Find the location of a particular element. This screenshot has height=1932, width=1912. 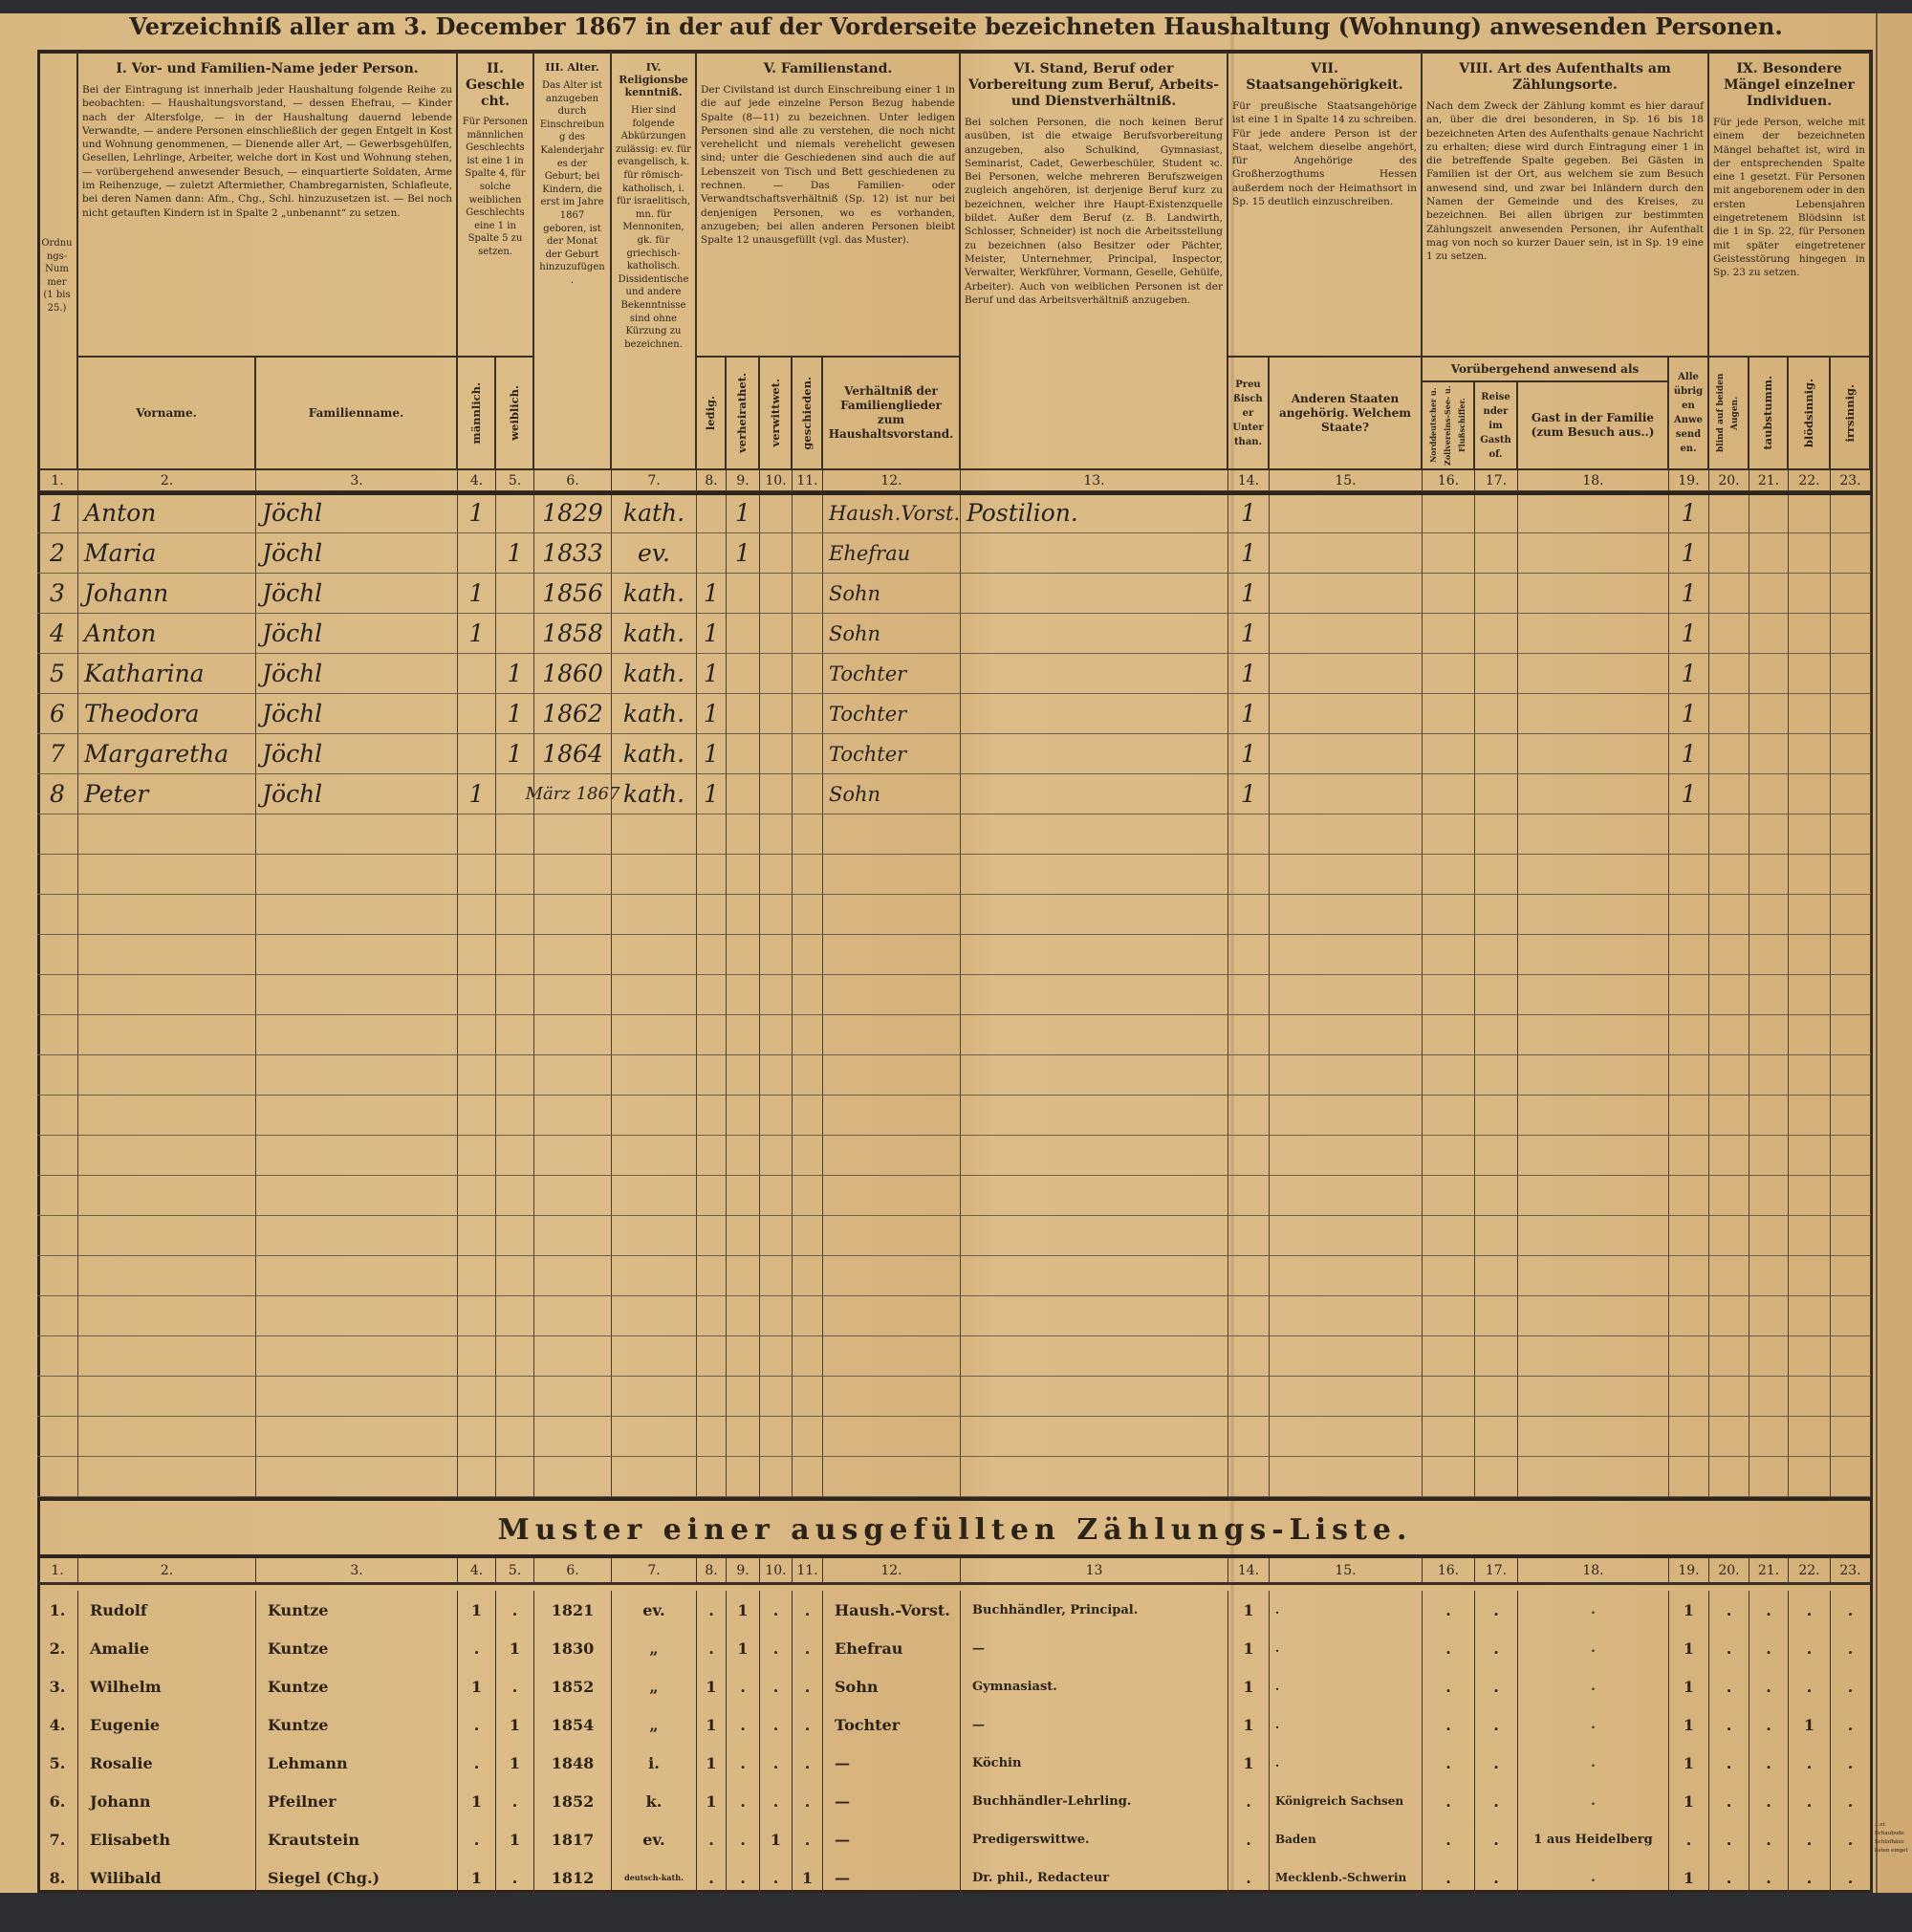

column-number: 1. is located at coordinates (57, 482).